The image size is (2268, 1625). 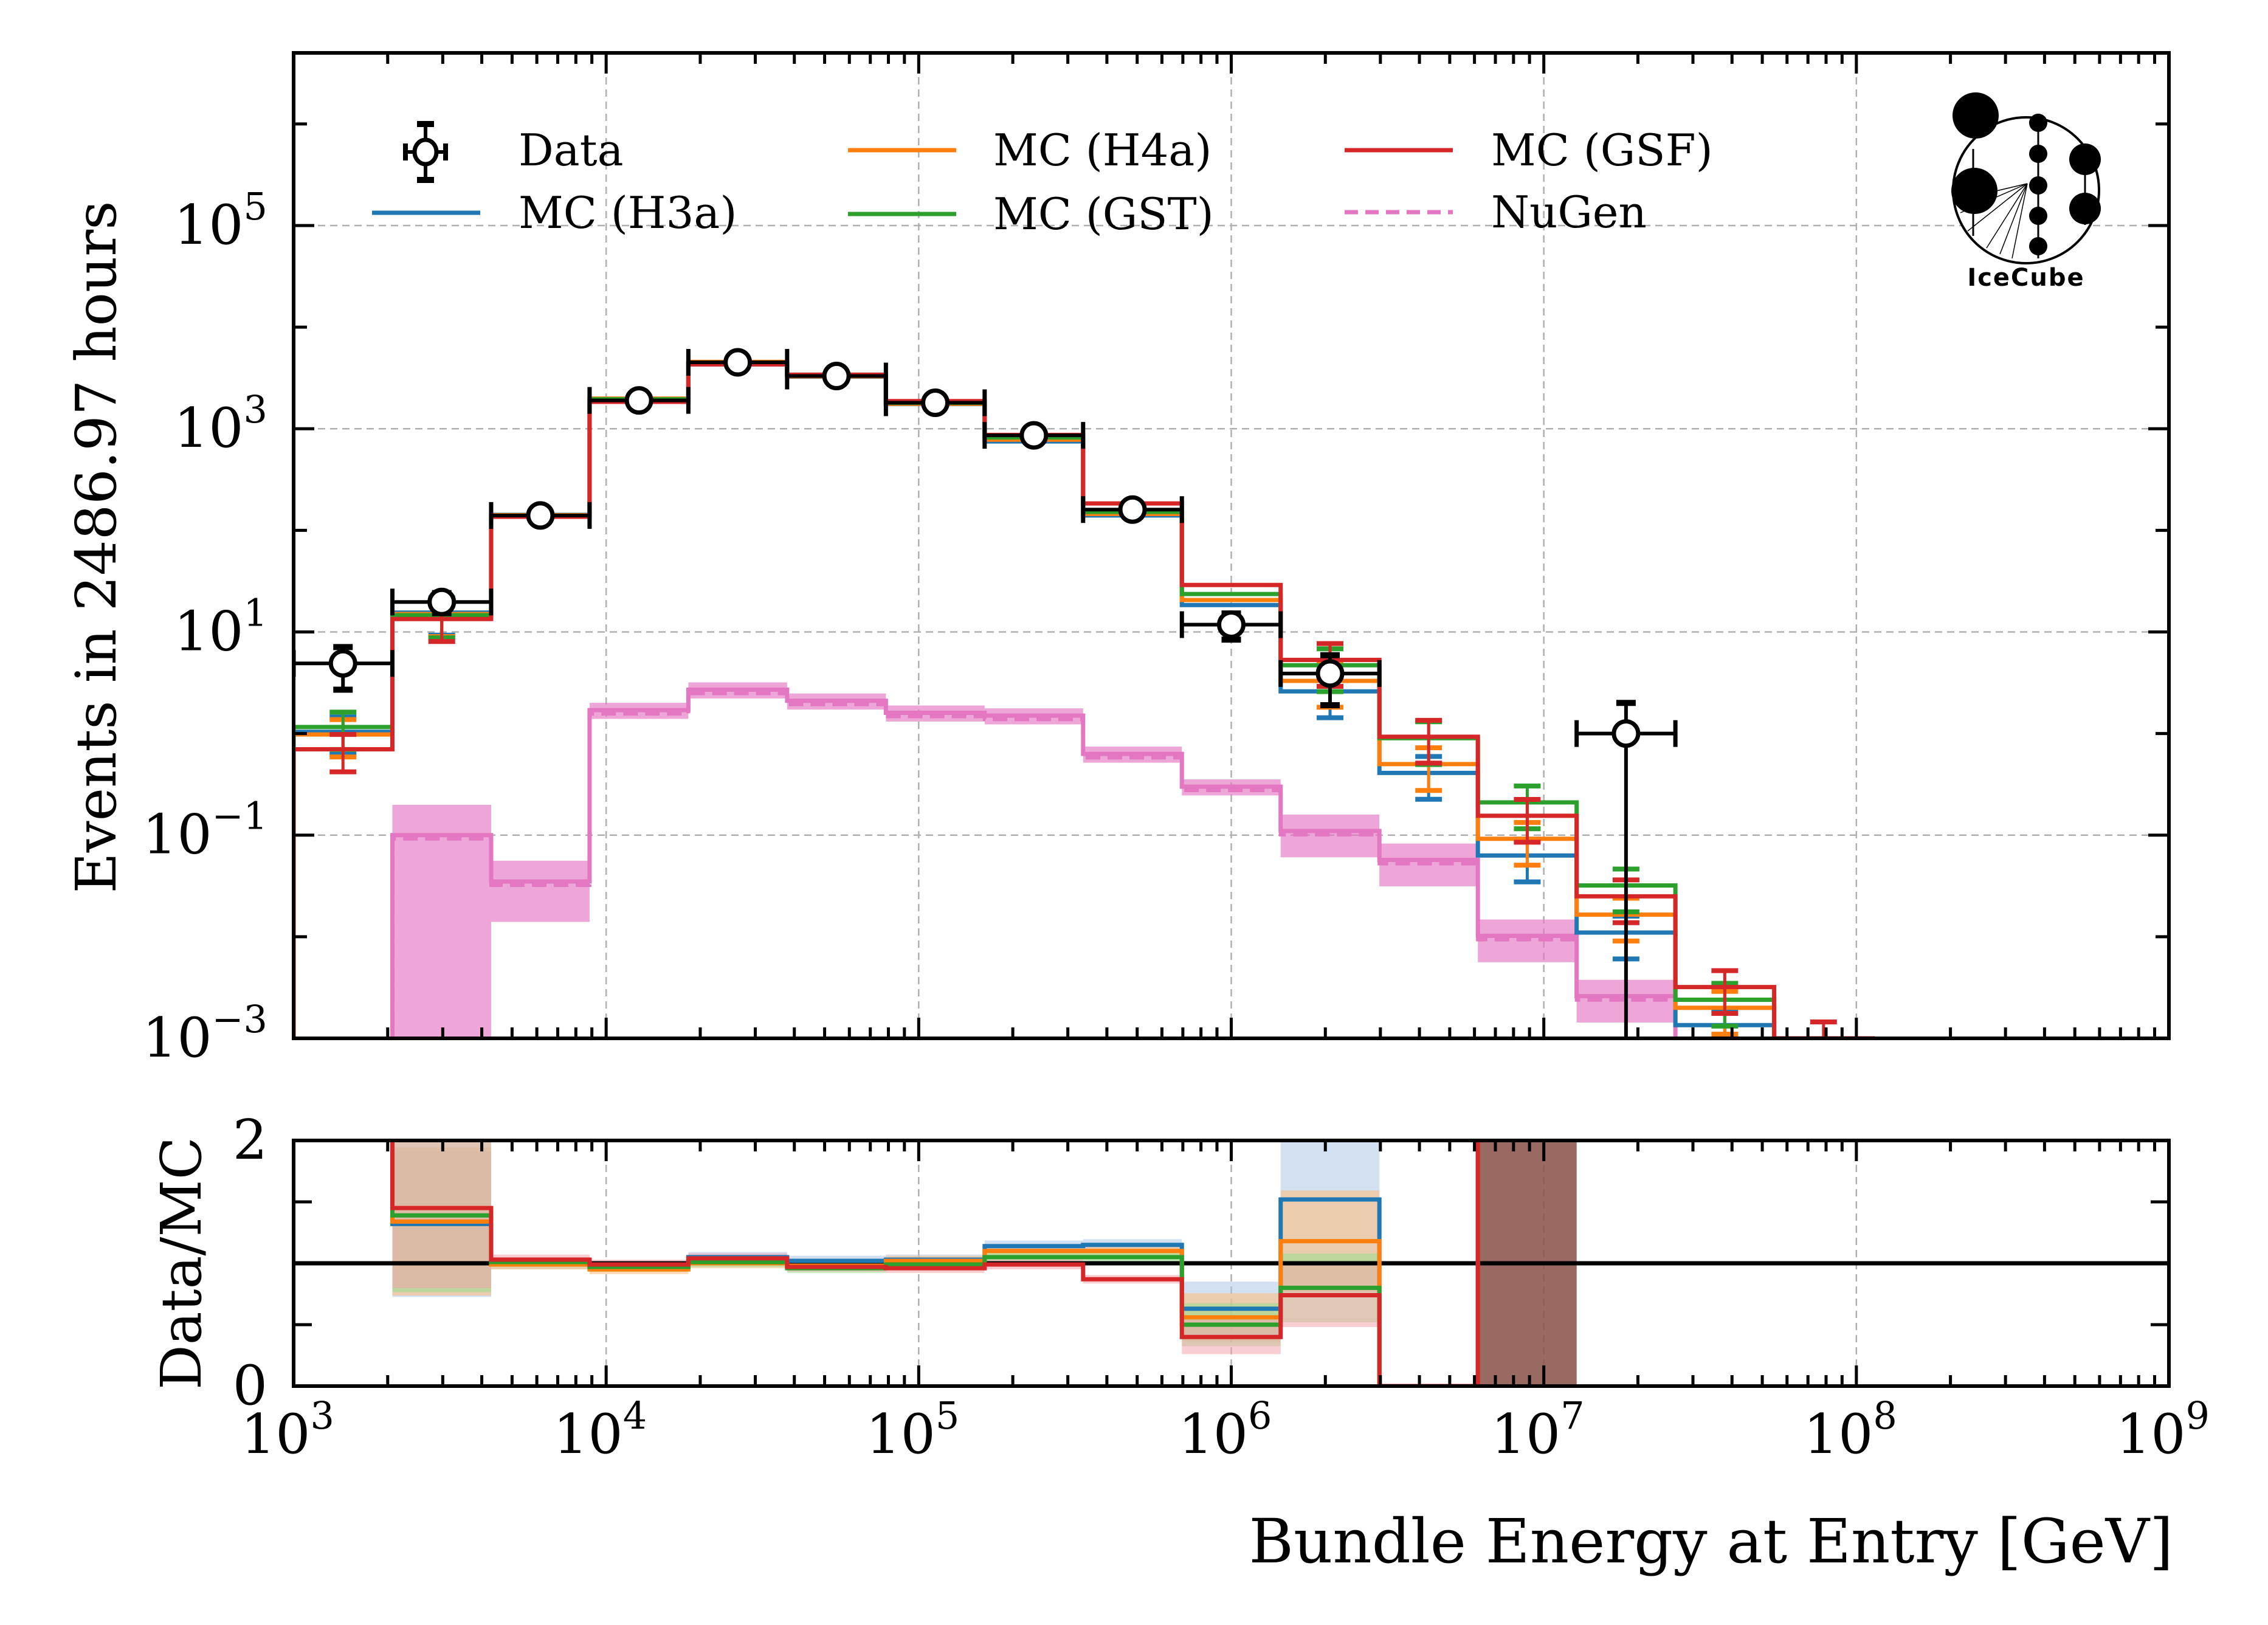 I want to click on ratio-y-tick-label: 2, so click(x=250, y=1140).